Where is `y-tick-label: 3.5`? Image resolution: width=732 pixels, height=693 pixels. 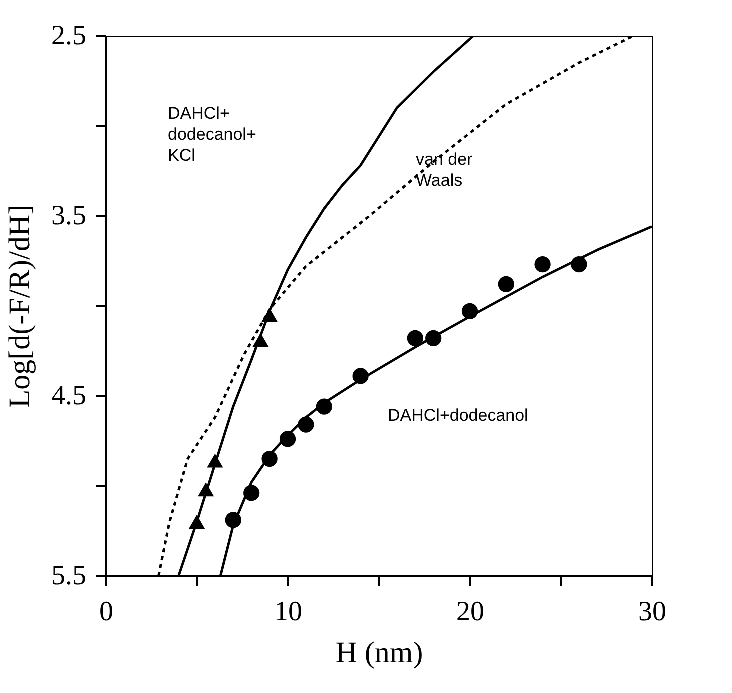 y-tick-label: 3.5 is located at coordinates (69, 216).